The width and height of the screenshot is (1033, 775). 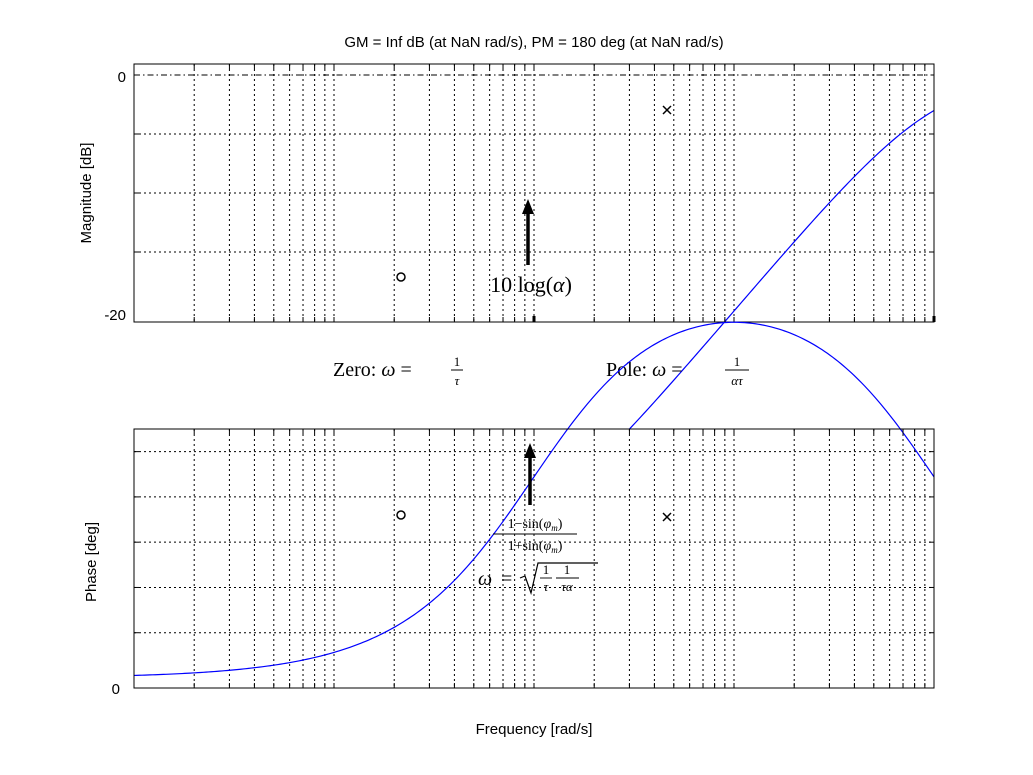 I want to click on phase-pole-marker, so click(x=667, y=517).